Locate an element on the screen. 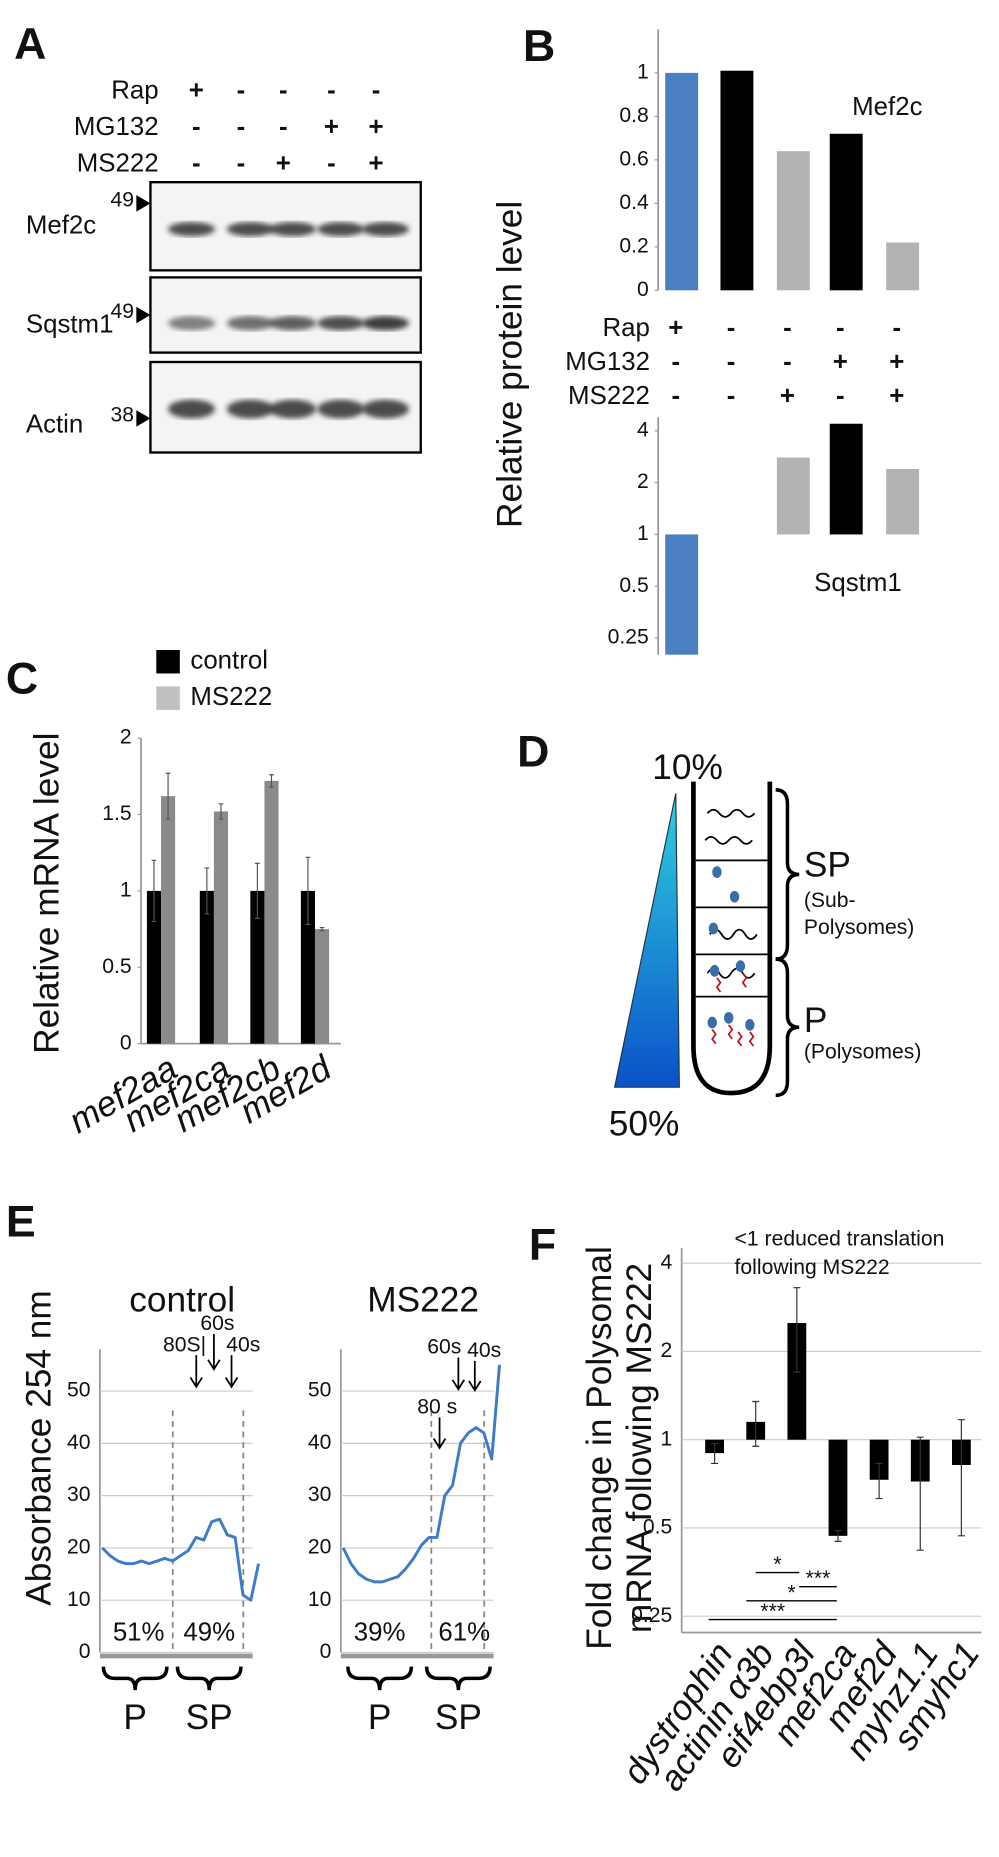  region-brace is located at coordinates (458, 1678).